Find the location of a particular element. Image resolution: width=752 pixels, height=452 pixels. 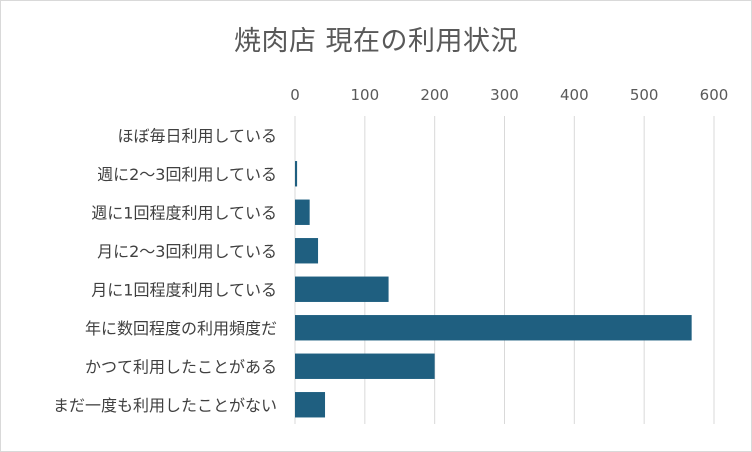

category-label: 年に数回程度の利用頻度だ is located at coordinates (181, 328).